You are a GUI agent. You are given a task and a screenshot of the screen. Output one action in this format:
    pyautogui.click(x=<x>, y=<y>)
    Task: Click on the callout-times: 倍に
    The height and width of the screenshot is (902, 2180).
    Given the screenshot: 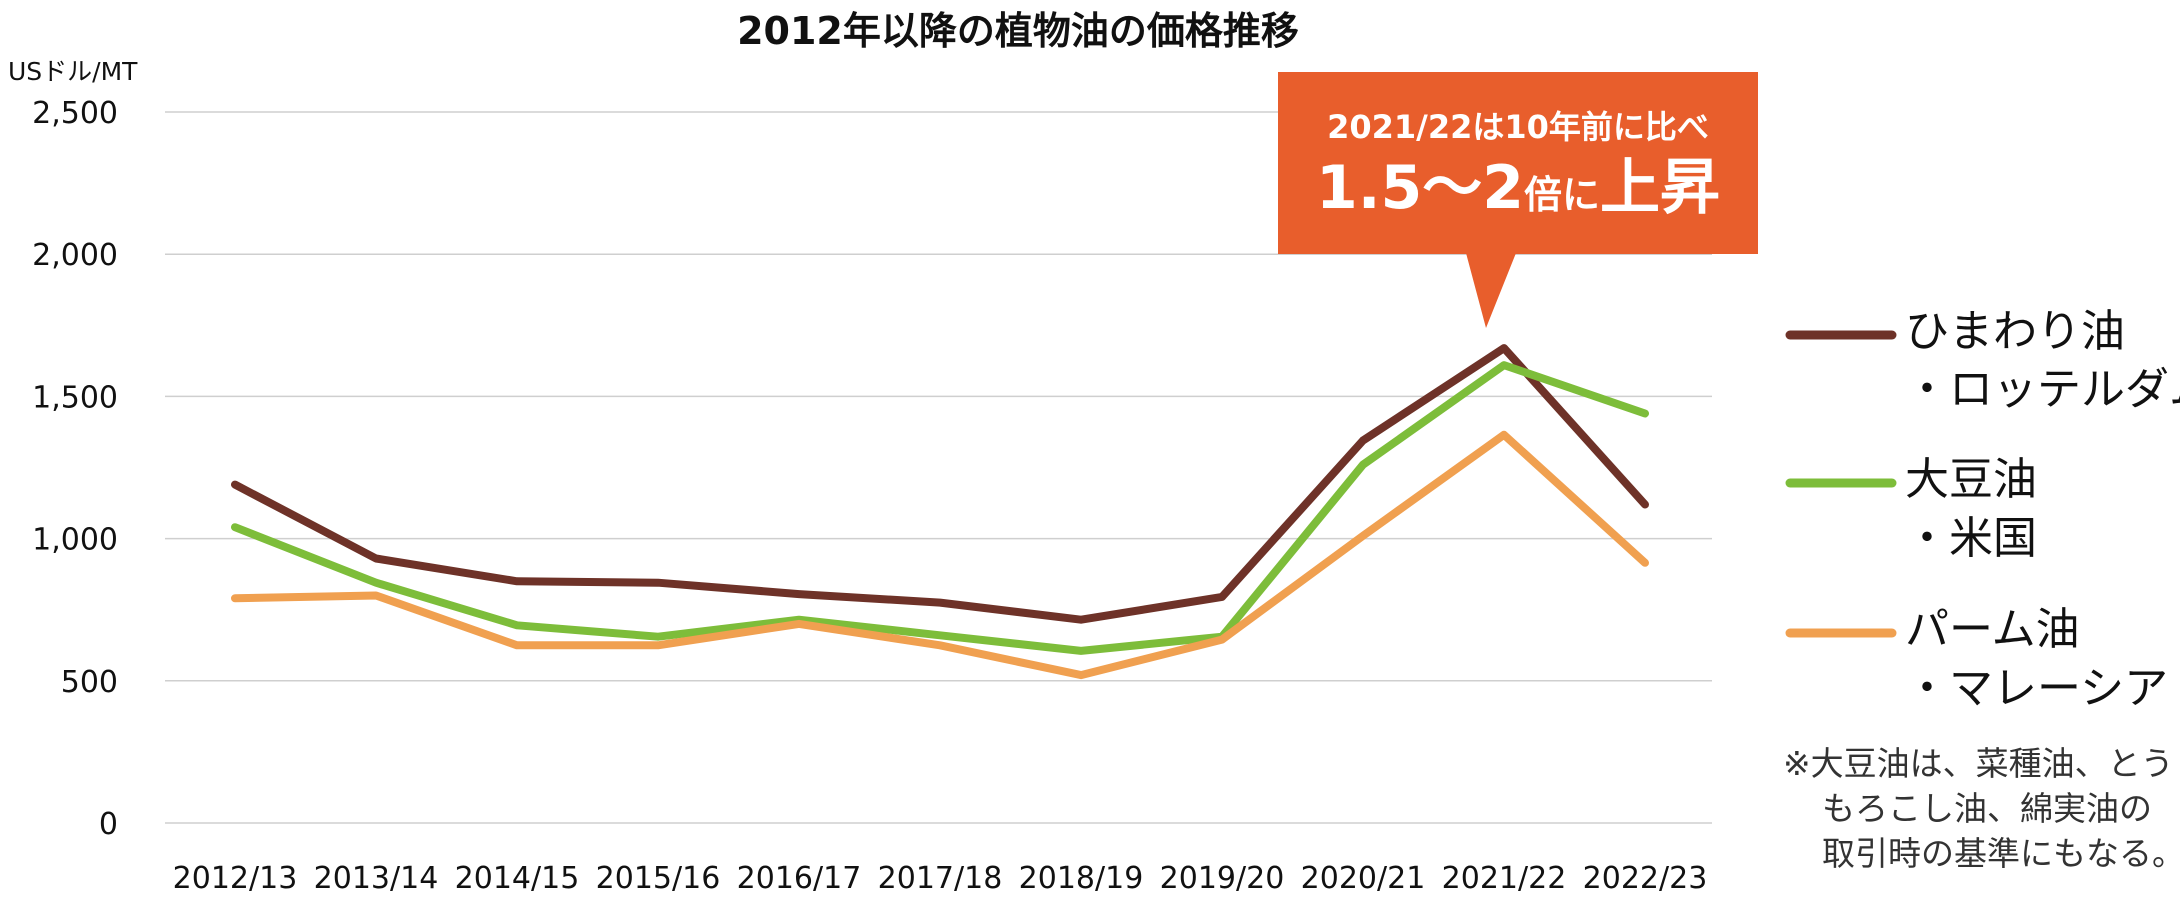 What is the action you would take?
    pyautogui.click(x=1562, y=195)
    